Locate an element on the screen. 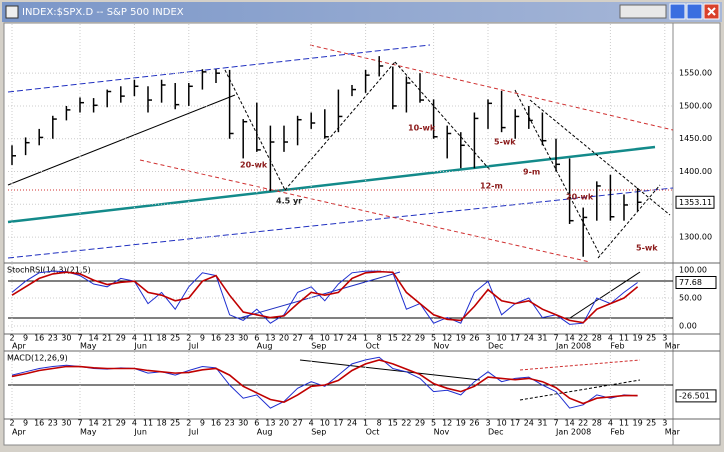  y-tick-label: 1400.00 is located at coordinates (695, 171).